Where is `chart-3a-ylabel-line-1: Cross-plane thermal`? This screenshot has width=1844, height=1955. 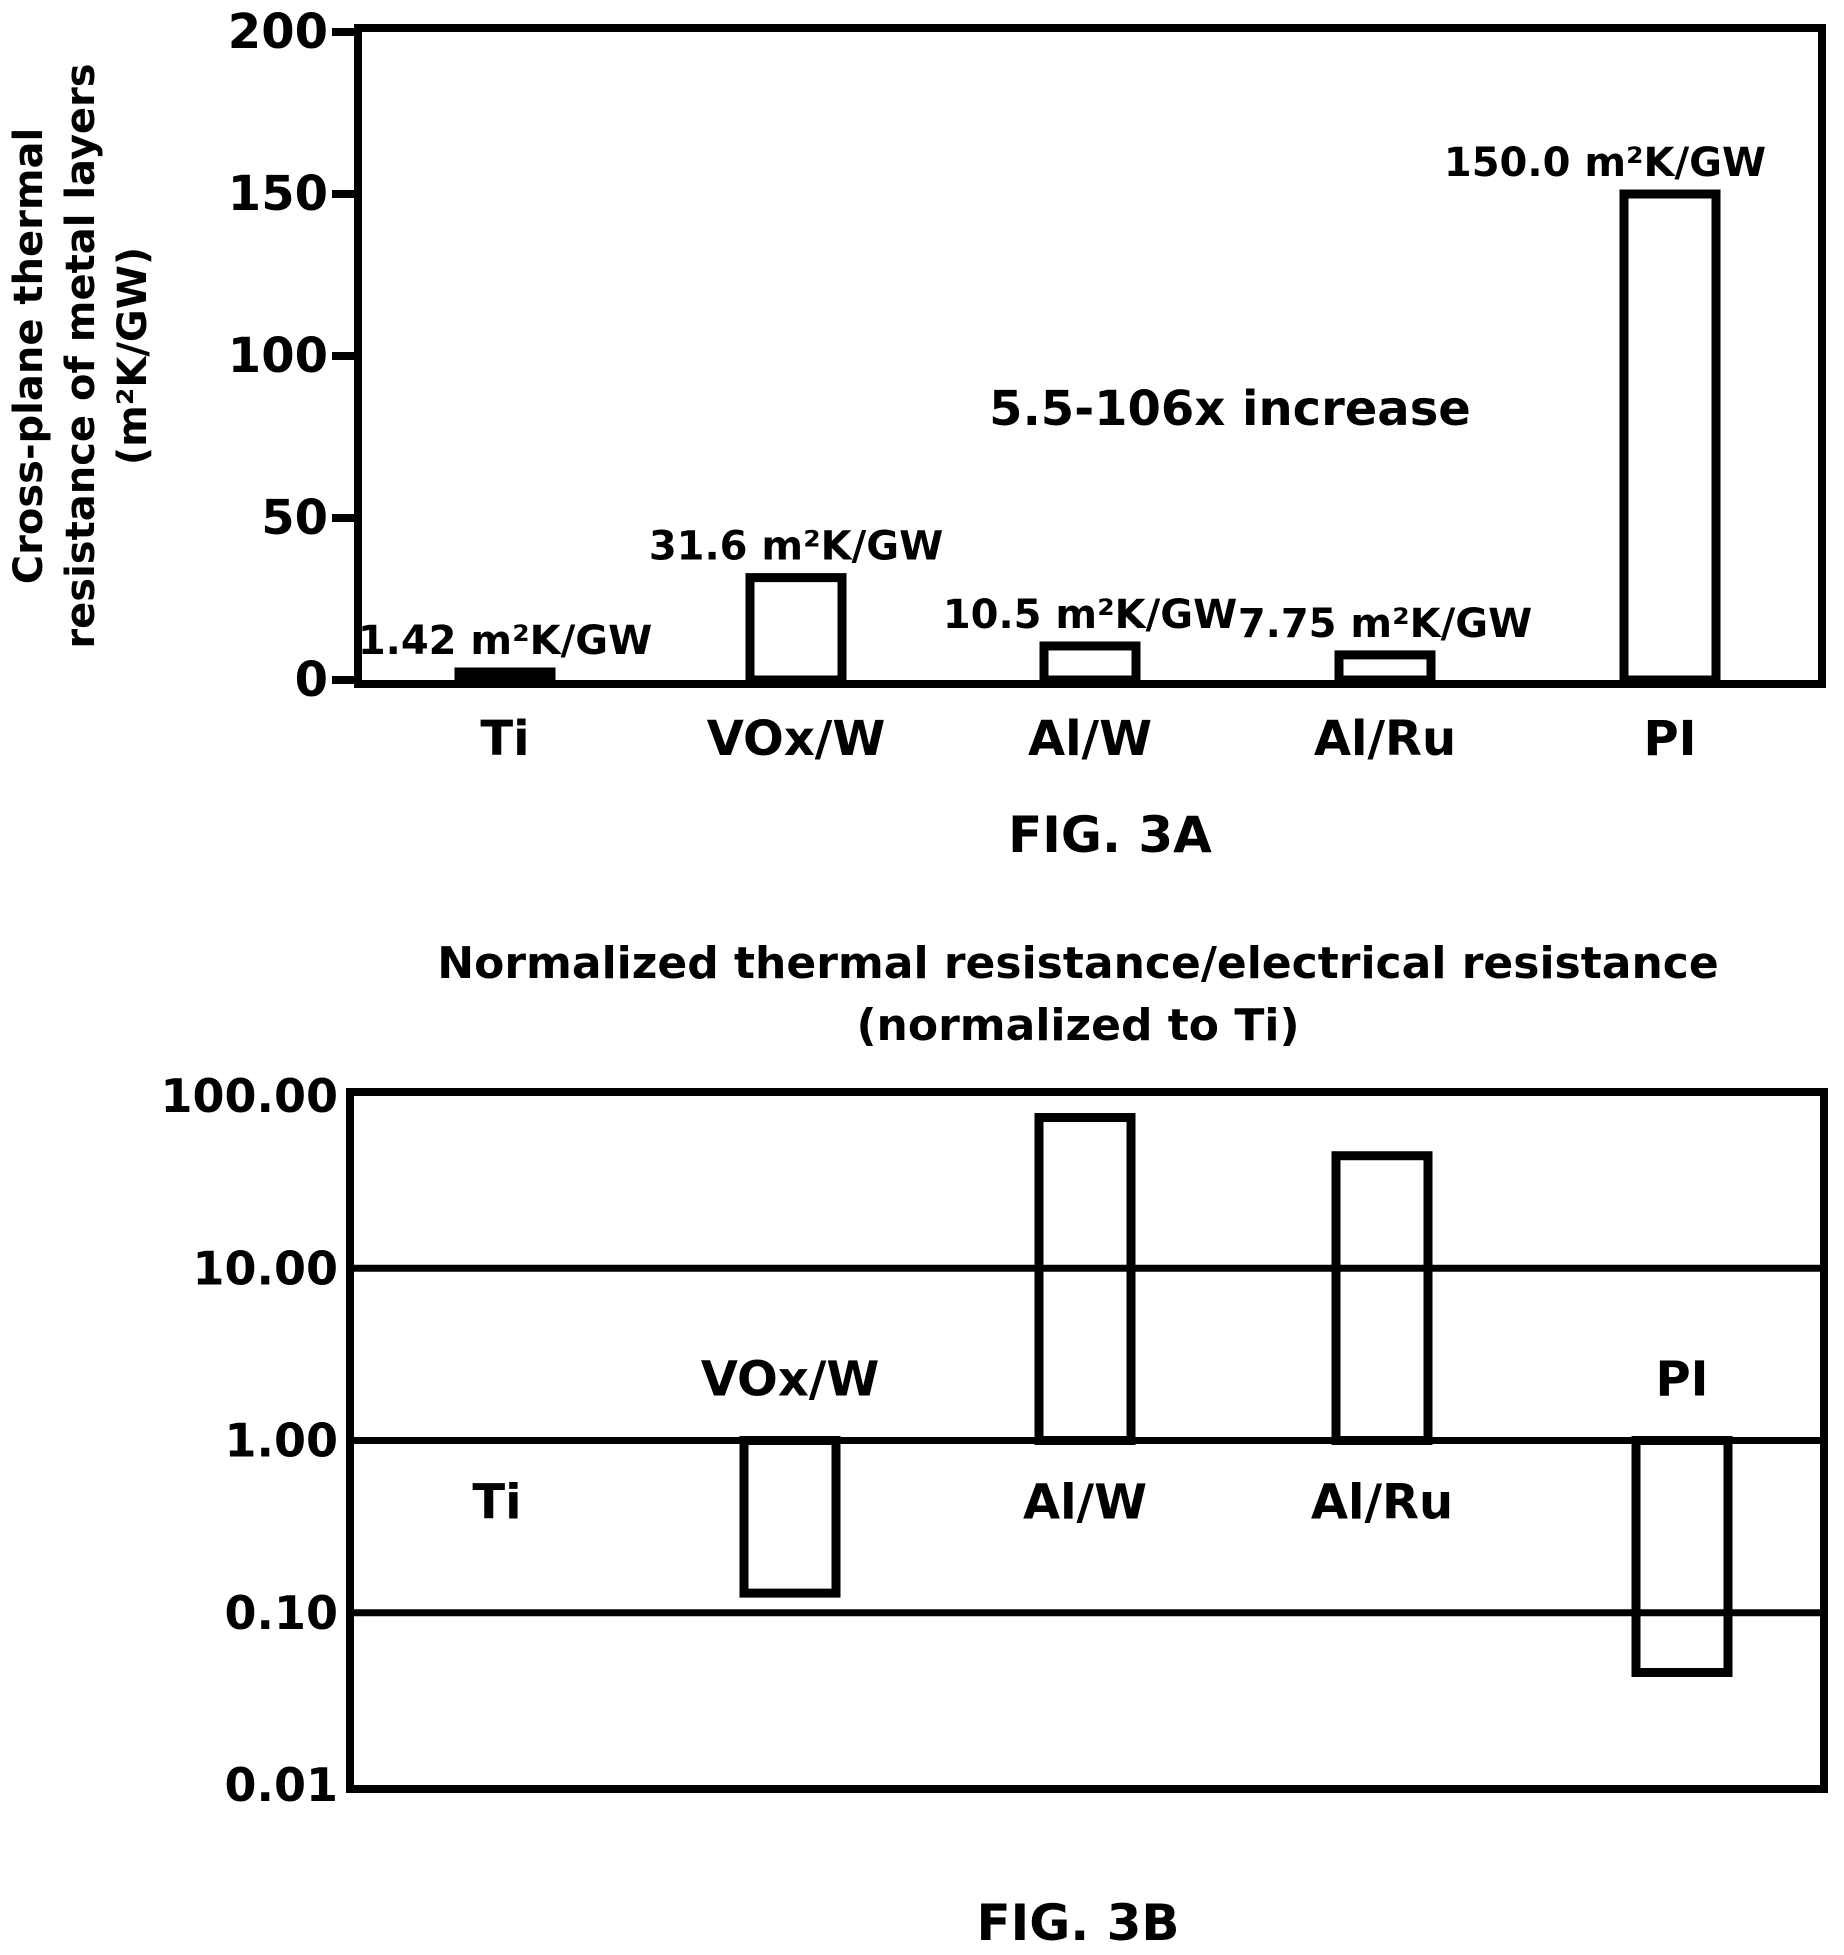 chart-3a-ylabel-line-1: Cross-plane thermal is located at coordinates (29, 356).